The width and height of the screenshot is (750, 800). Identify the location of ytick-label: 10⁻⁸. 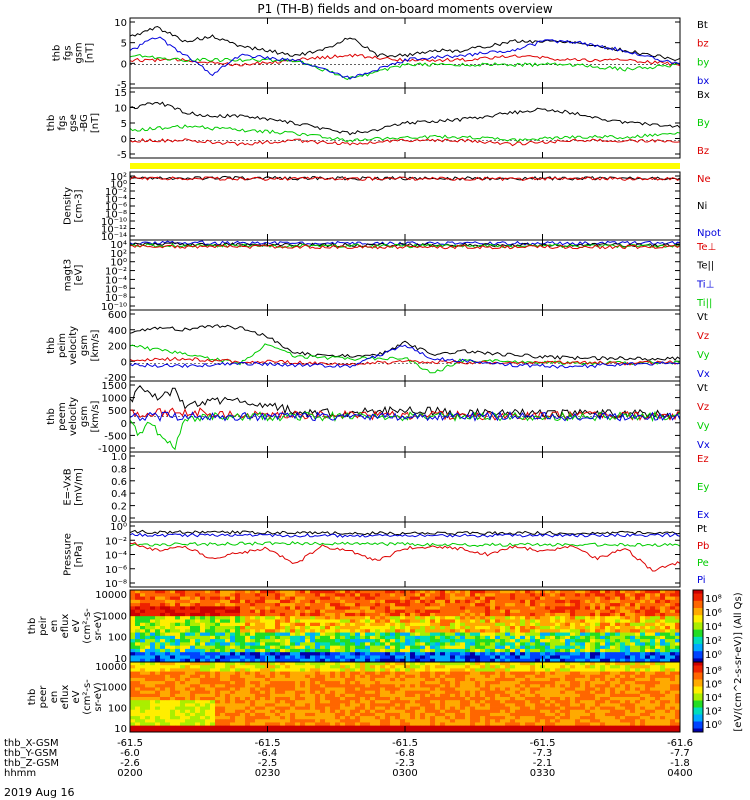
(116, 298).